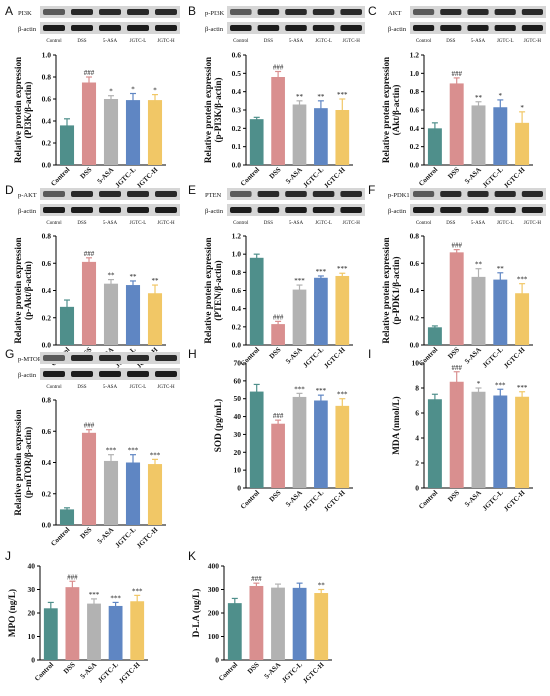  I want to click on y-axis-label: SOD (pg/mL), so click(218, 425).